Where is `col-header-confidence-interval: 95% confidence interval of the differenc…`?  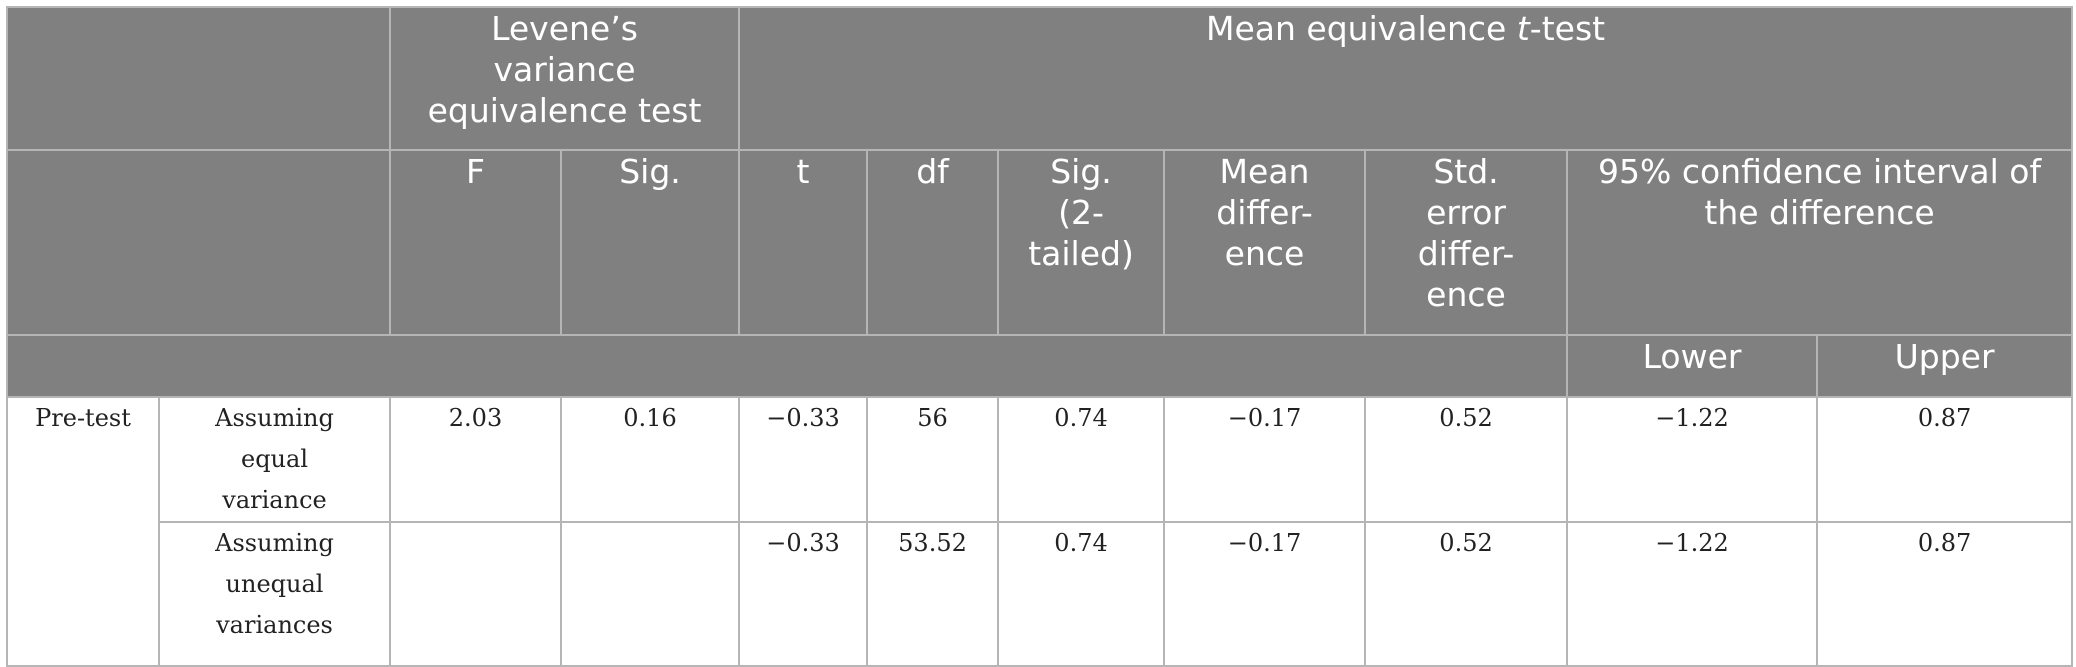
col-header-confidence-interval: 95% confidence interval of the differenc… is located at coordinates (1820, 242).